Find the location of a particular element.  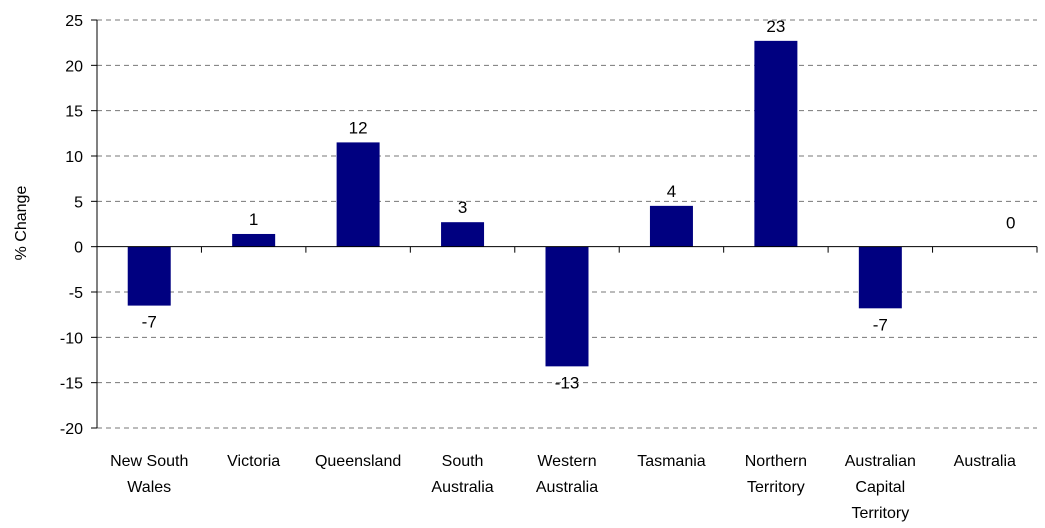

y-tick-label: 20 is located at coordinates (74, 66).